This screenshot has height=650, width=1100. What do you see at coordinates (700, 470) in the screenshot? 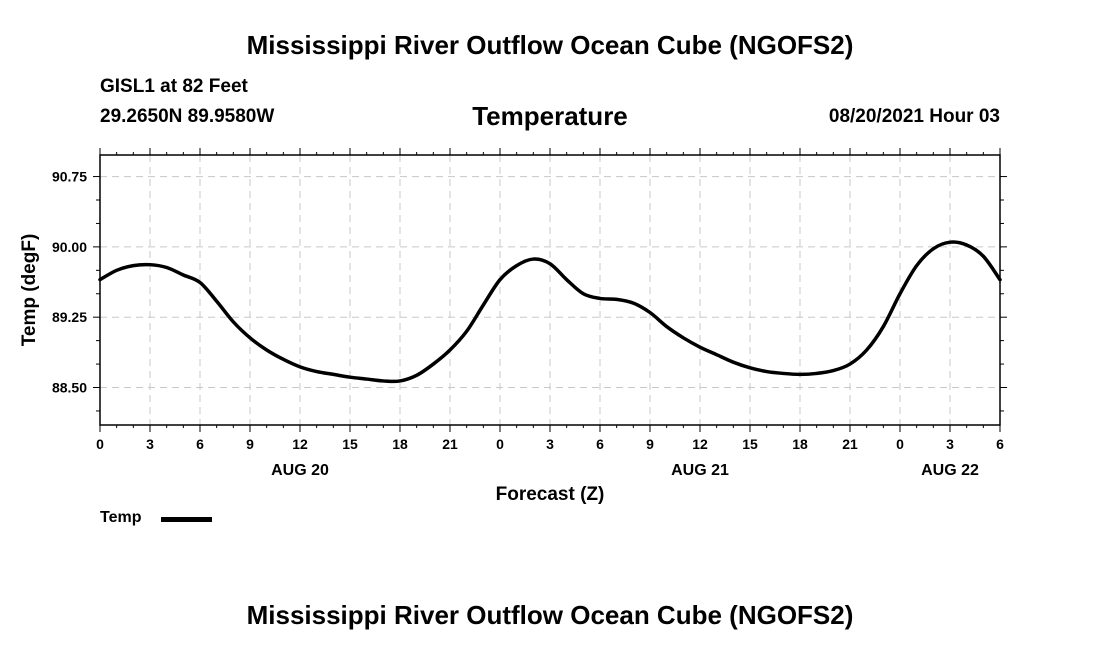
I see `x-date-label: AUG 21` at bounding box center [700, 470].